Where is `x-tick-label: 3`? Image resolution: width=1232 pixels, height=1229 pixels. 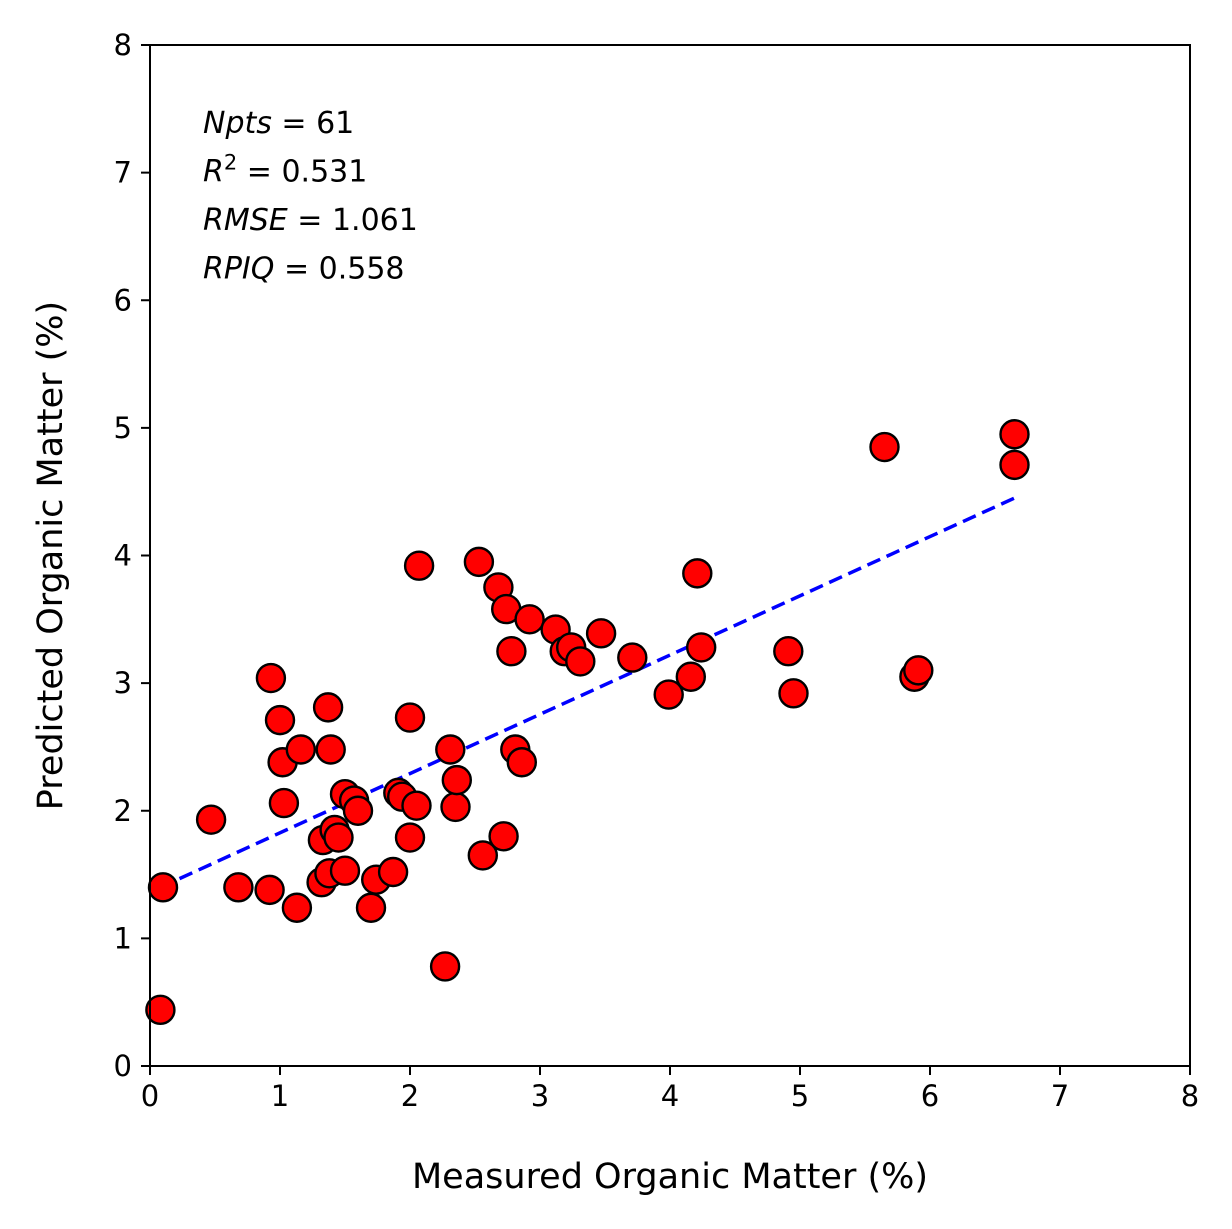
x-tick-label: 3 is located at coordinates (540, 1096).